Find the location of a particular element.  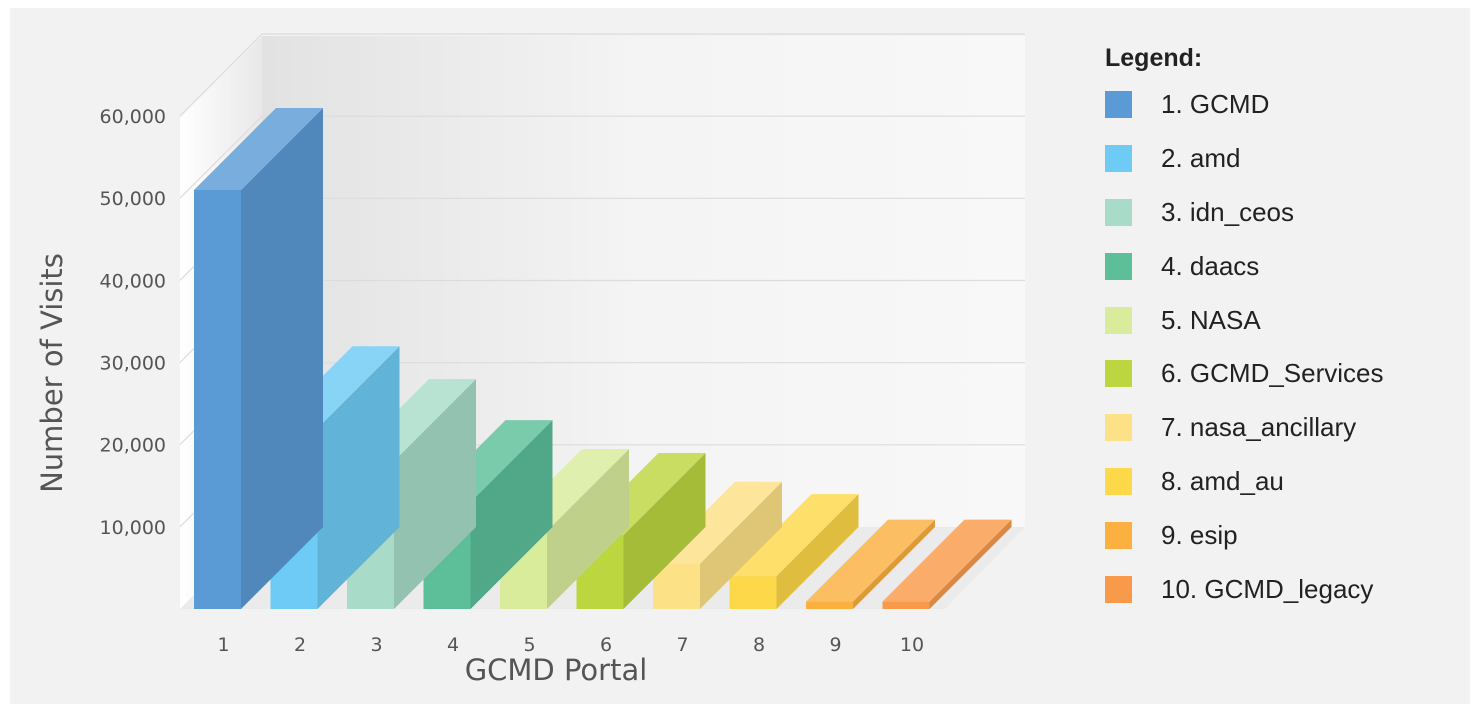

legend-item: 3. idn_ceos is located at coordinates (1285, 213).